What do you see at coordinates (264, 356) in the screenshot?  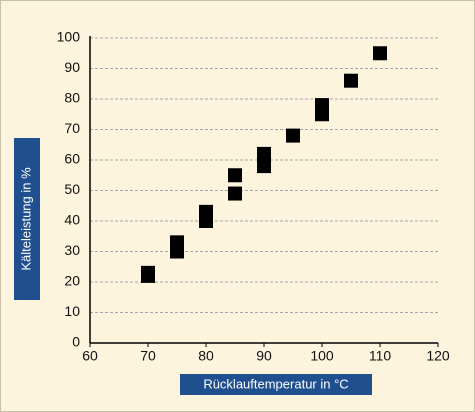 I see `x-tick-label: 90` at bounding box center [264, 356].